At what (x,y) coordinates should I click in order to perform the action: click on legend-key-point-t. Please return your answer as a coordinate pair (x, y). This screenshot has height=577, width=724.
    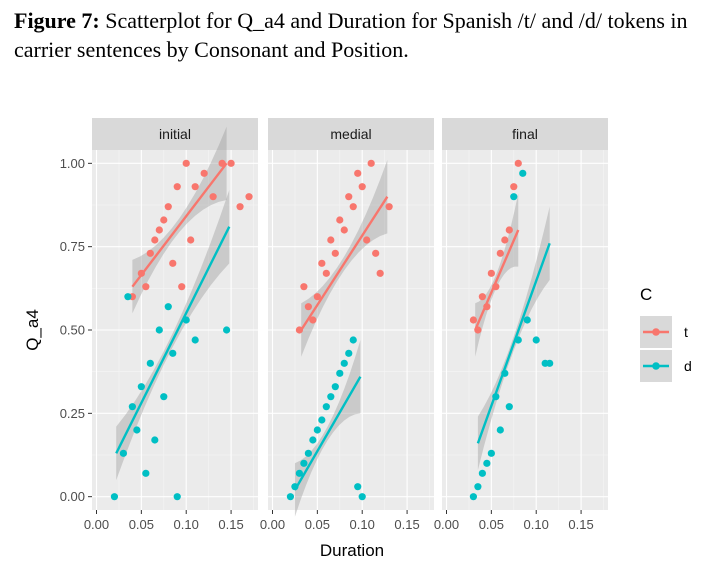
    Looking at the image, I should click on (656, 332).